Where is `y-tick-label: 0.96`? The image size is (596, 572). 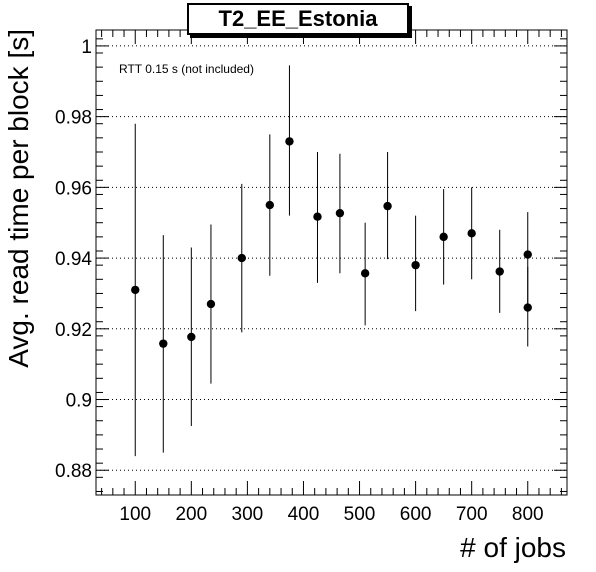 y-tick-label: 0.96 is located at coordinates (73, 188).